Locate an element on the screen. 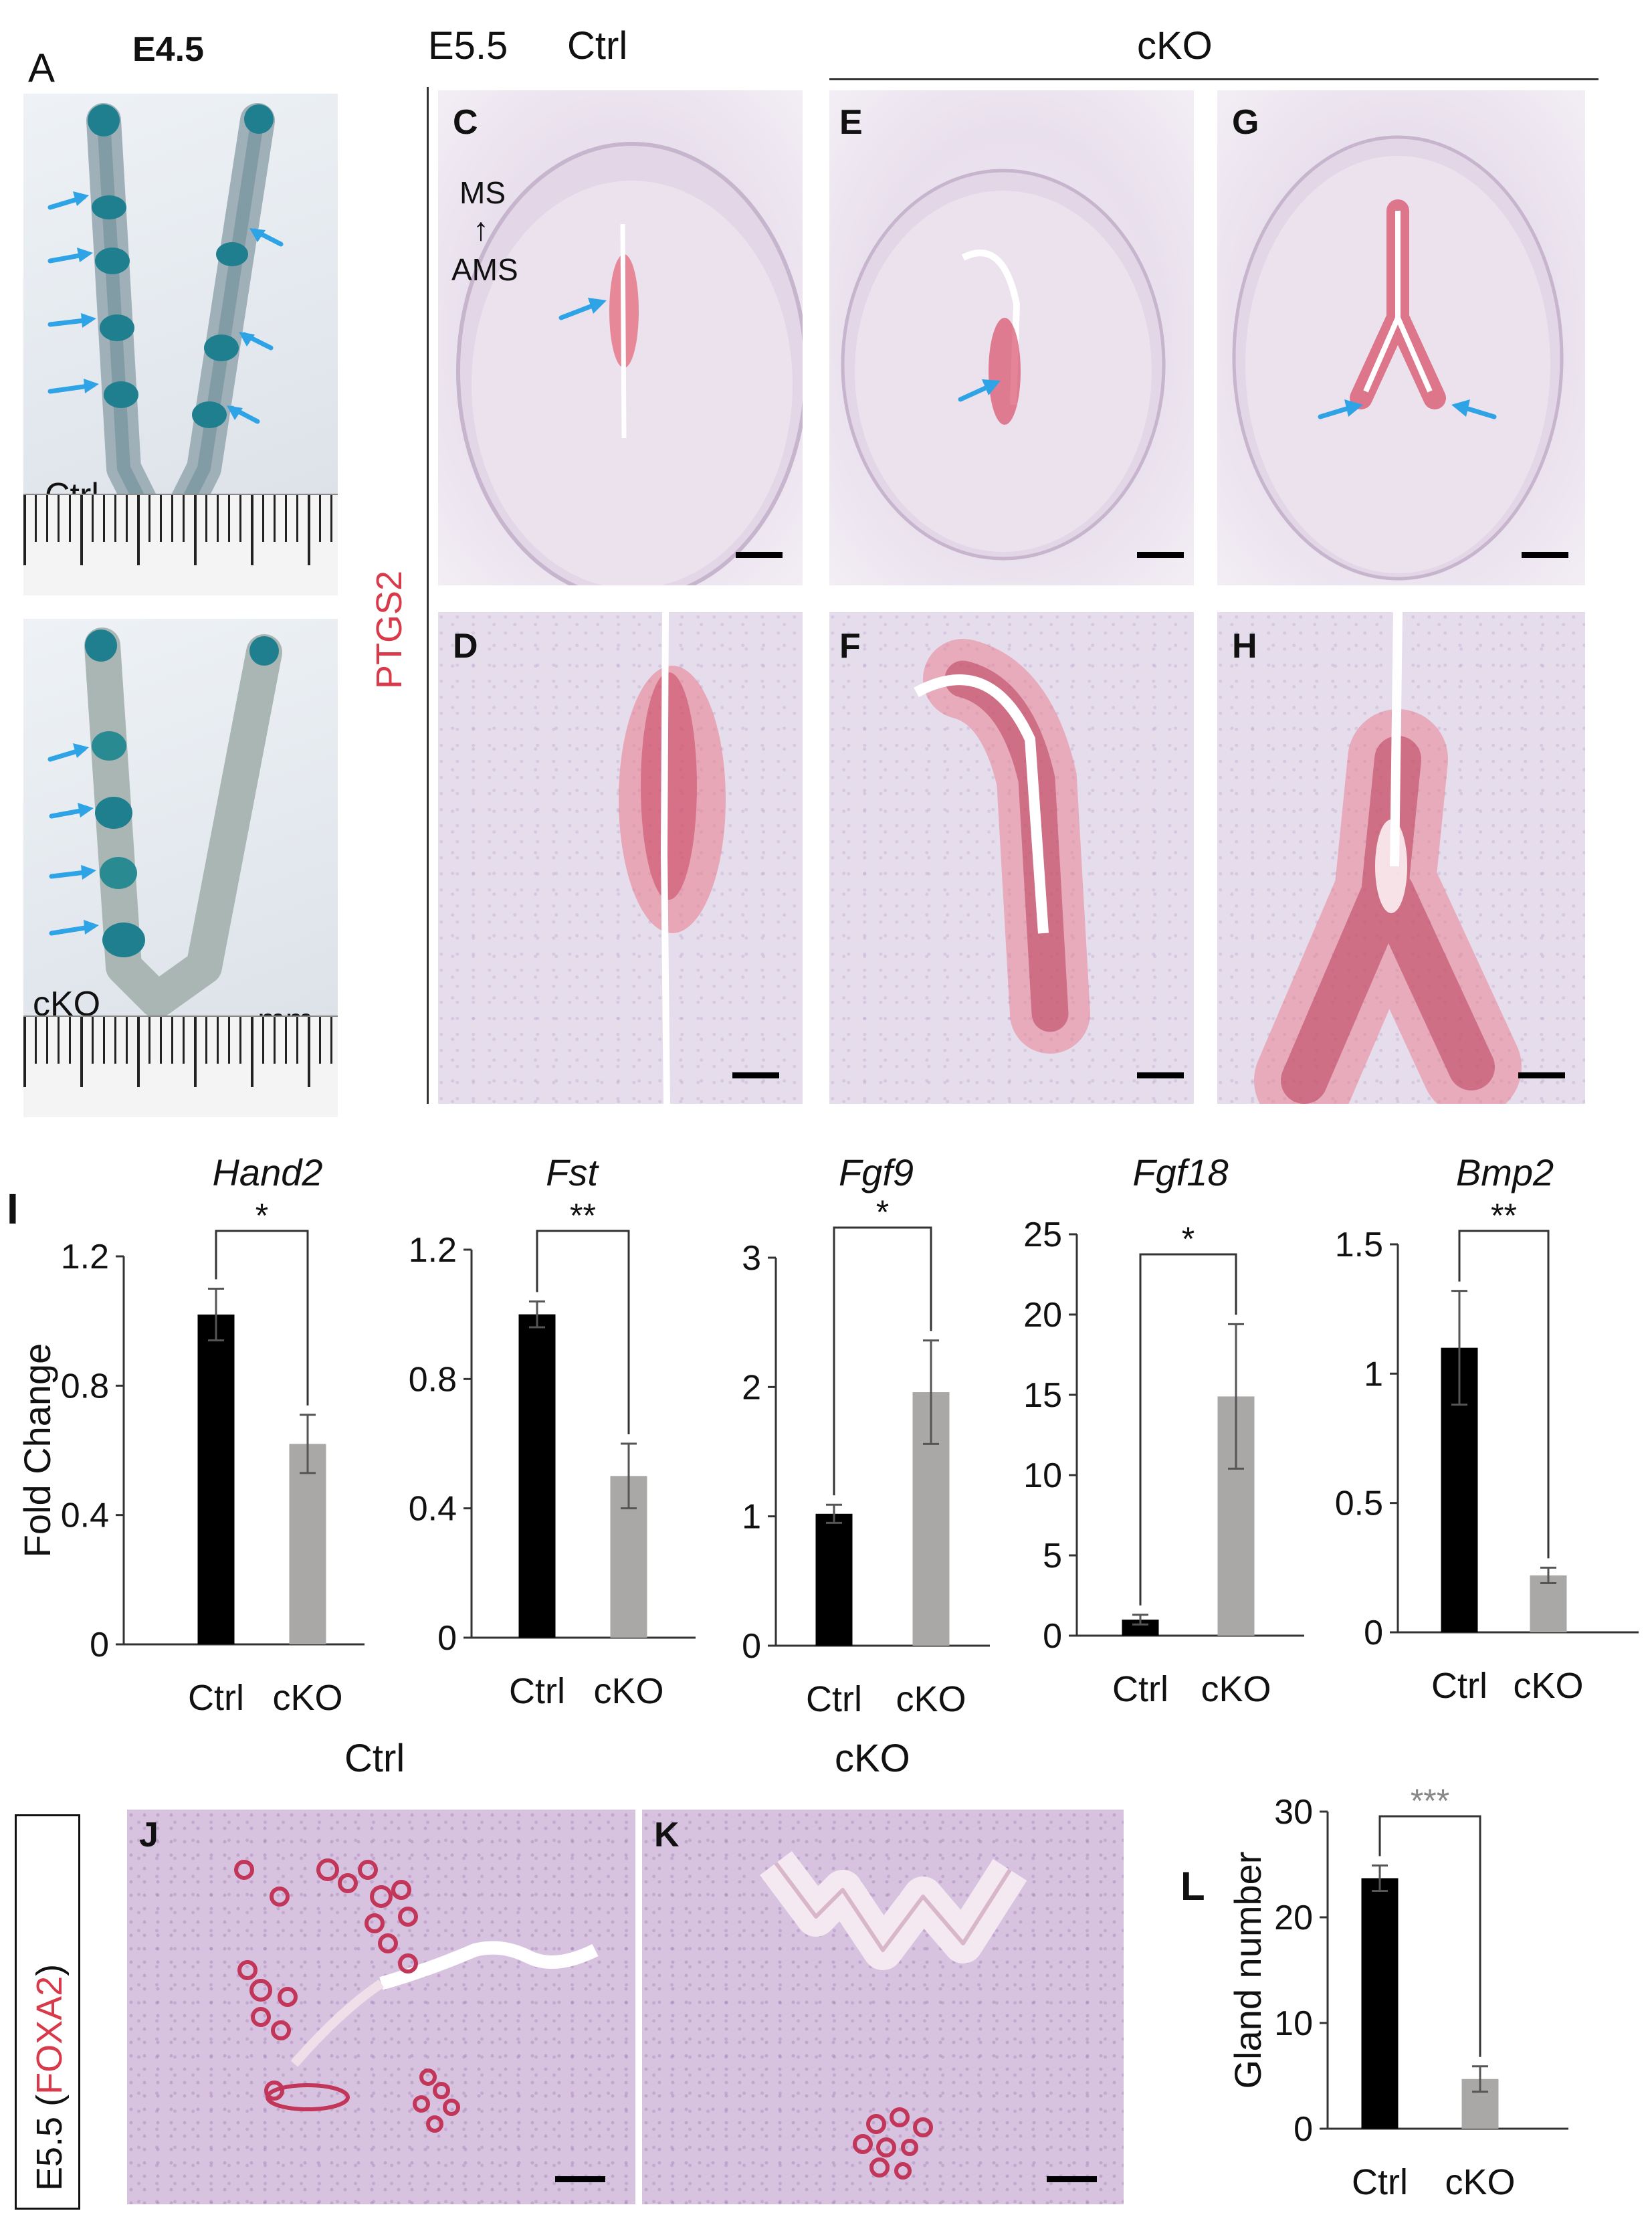 This screenshot has height=2217, width=1652. panel-letter-e: E is located at coordinates (851, 122).